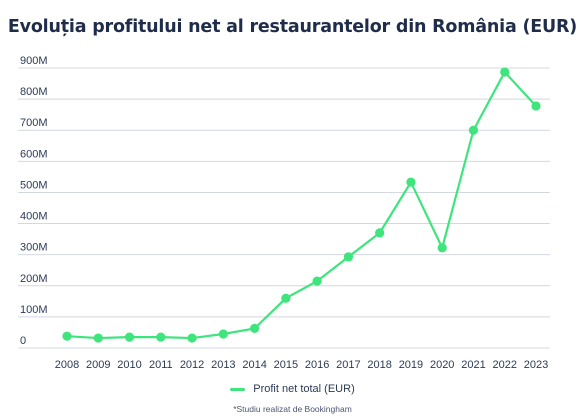  I want to click on y-tick-label: 300M, so click(34, 248).